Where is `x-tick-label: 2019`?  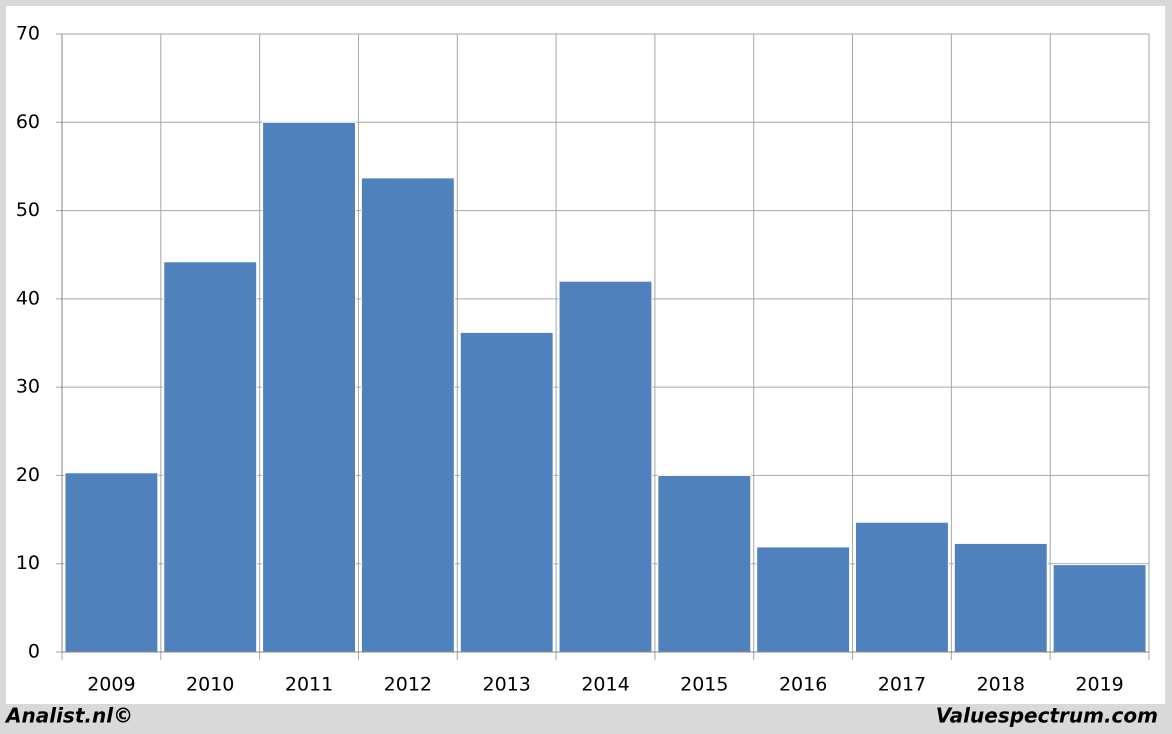
x-tick-label: 2019 is located at coordinates (1099, 685).